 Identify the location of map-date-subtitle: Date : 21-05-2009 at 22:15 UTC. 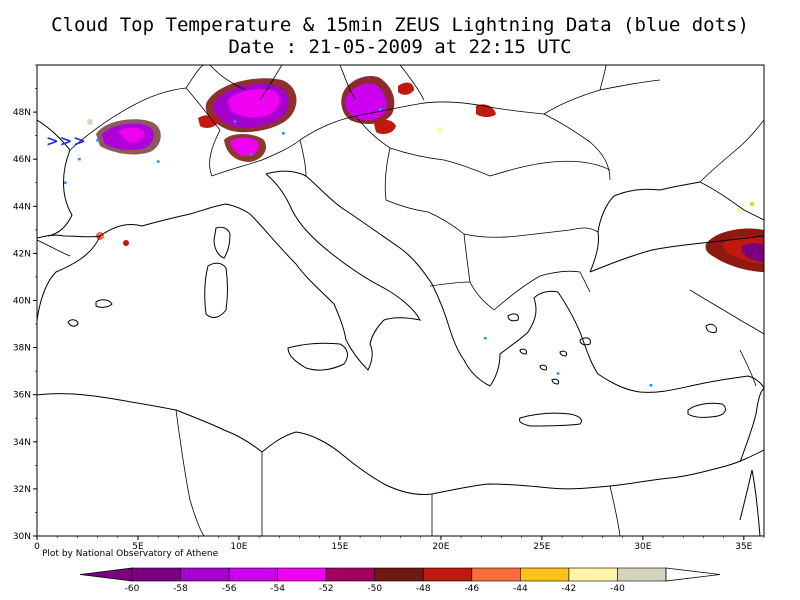
(400, 47).